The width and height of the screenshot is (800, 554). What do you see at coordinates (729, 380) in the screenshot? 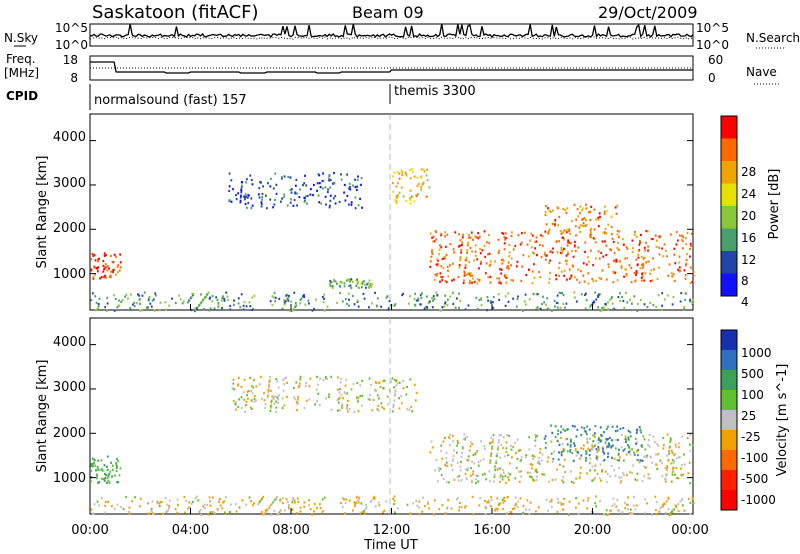
I see `velocity-colorbar-block` at bounding box center [729, 380].